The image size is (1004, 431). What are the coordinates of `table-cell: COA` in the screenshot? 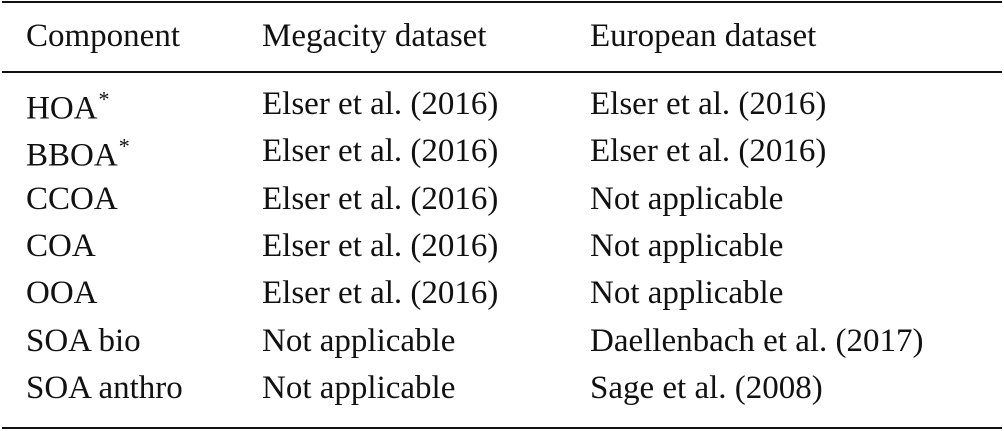 It's located at (61, 245).